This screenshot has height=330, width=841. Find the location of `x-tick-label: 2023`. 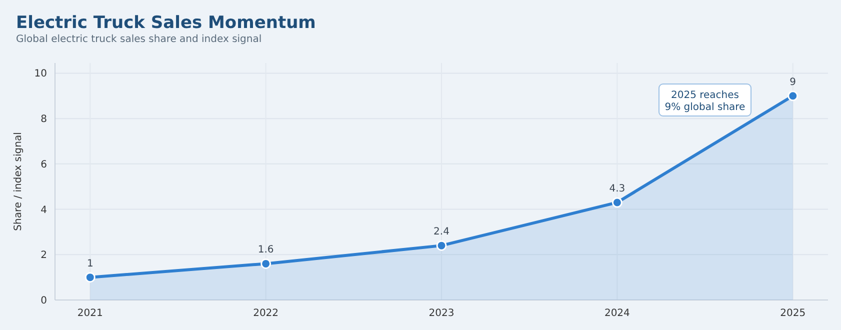

x-tick-label: 2023 is located at coordinates (441, 313).